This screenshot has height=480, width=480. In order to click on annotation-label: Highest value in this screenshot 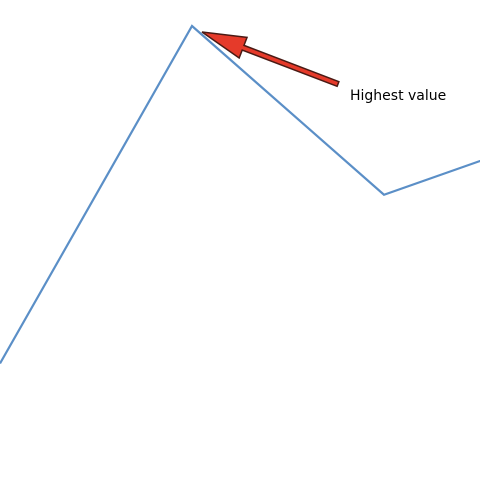, I will do `click(398, 96)`.